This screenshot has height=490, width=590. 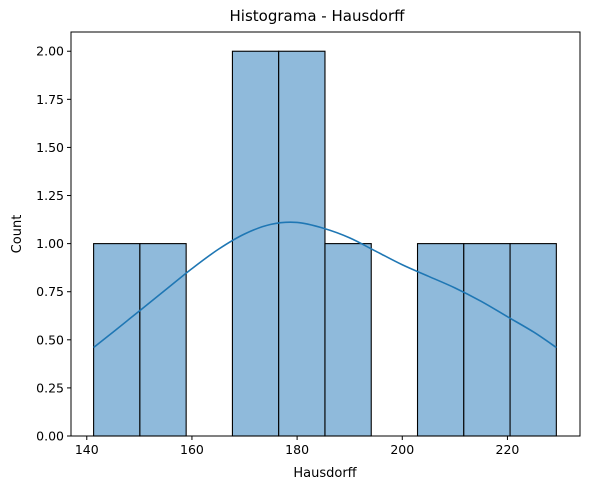 What do you see at coordinates (50, 195) in the screenshot?
I see `y-tick-label-5: 1.25` at bounding box center [50, 195].